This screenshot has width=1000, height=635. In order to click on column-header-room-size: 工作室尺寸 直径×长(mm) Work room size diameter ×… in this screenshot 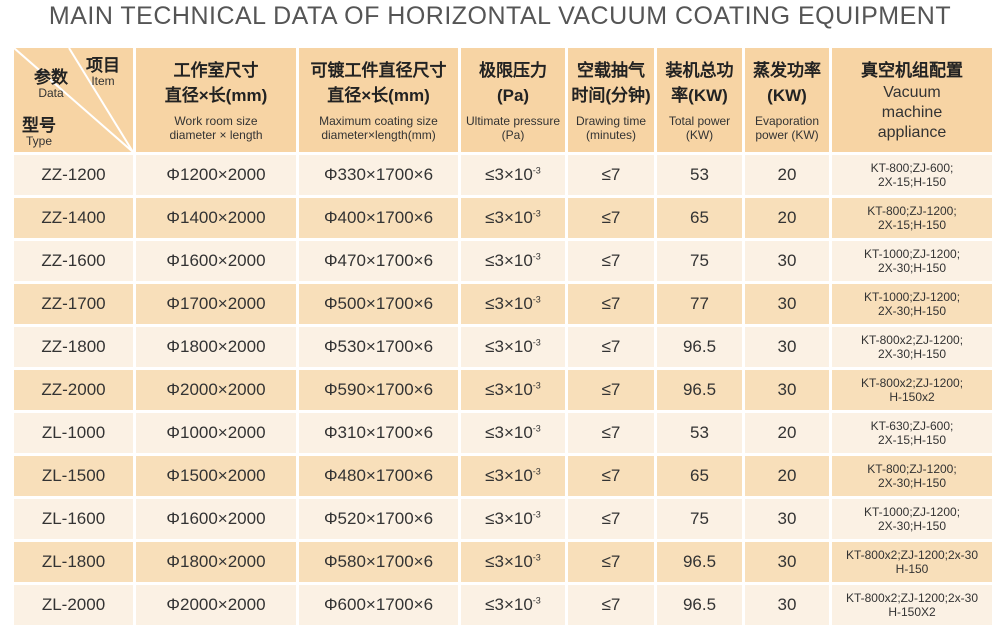, I will do `click(216, 100)`.